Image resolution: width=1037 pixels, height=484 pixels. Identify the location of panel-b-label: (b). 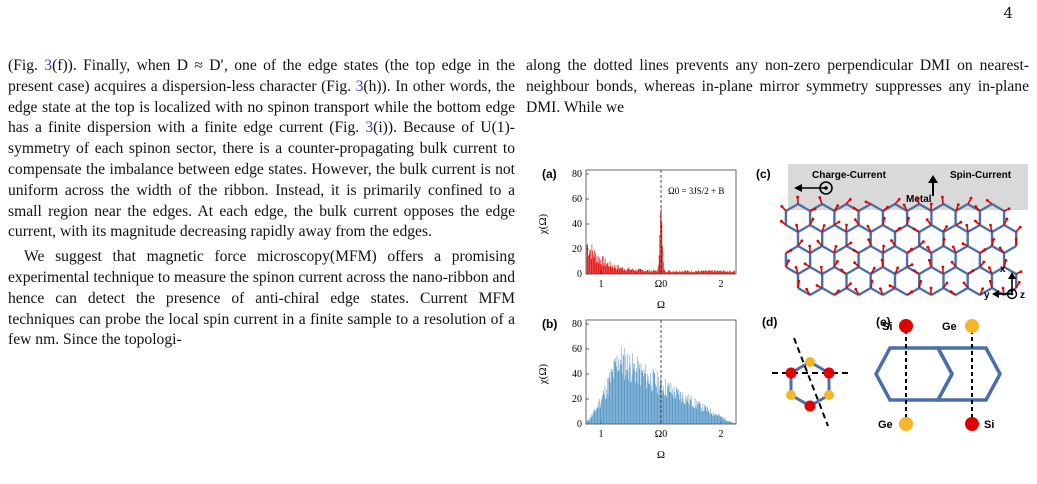
(549, 324).